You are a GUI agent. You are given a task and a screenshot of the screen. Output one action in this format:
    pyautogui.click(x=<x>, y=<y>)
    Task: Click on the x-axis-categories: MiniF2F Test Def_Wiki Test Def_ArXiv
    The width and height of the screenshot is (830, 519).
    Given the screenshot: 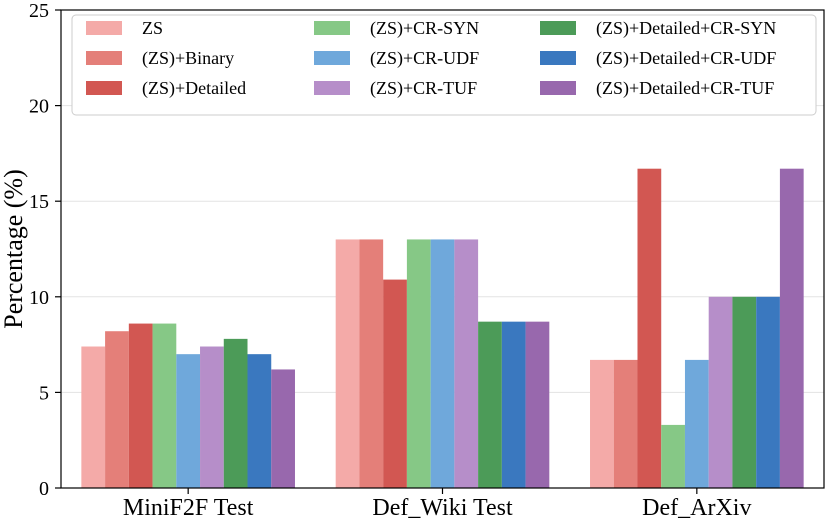 What is the action you would take?
    pyautogui.click(x=437, y=503)
    